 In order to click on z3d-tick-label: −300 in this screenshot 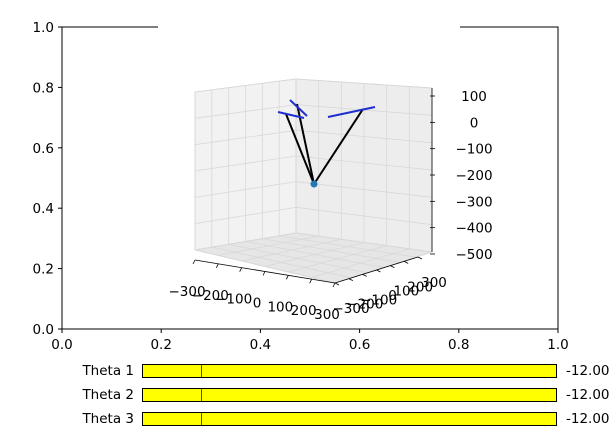, I will do `click(473, 202)`.